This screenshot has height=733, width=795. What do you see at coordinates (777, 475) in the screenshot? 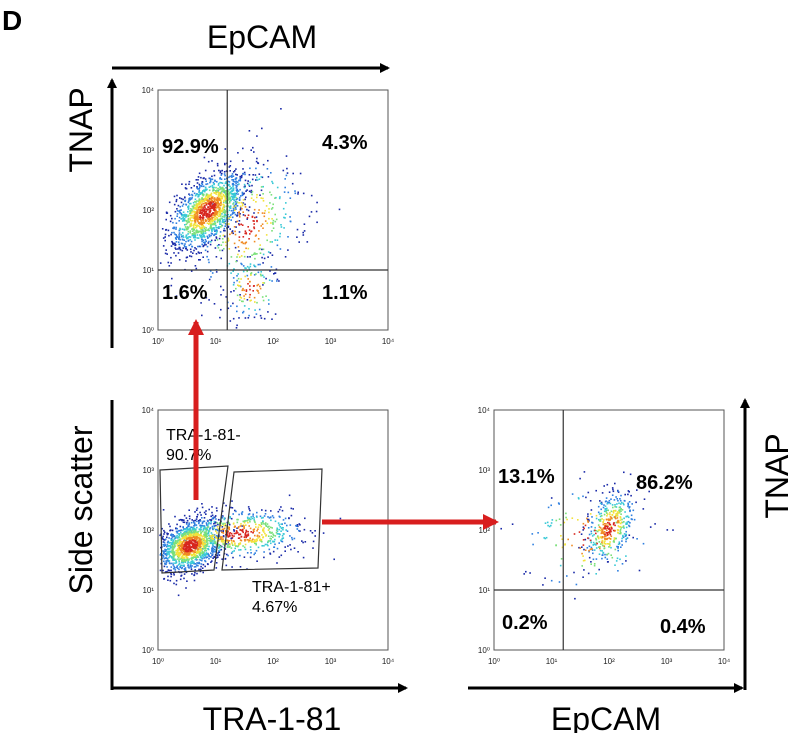
I see `panel3-ylabel: TNAP` at bounding box center [777, 475].